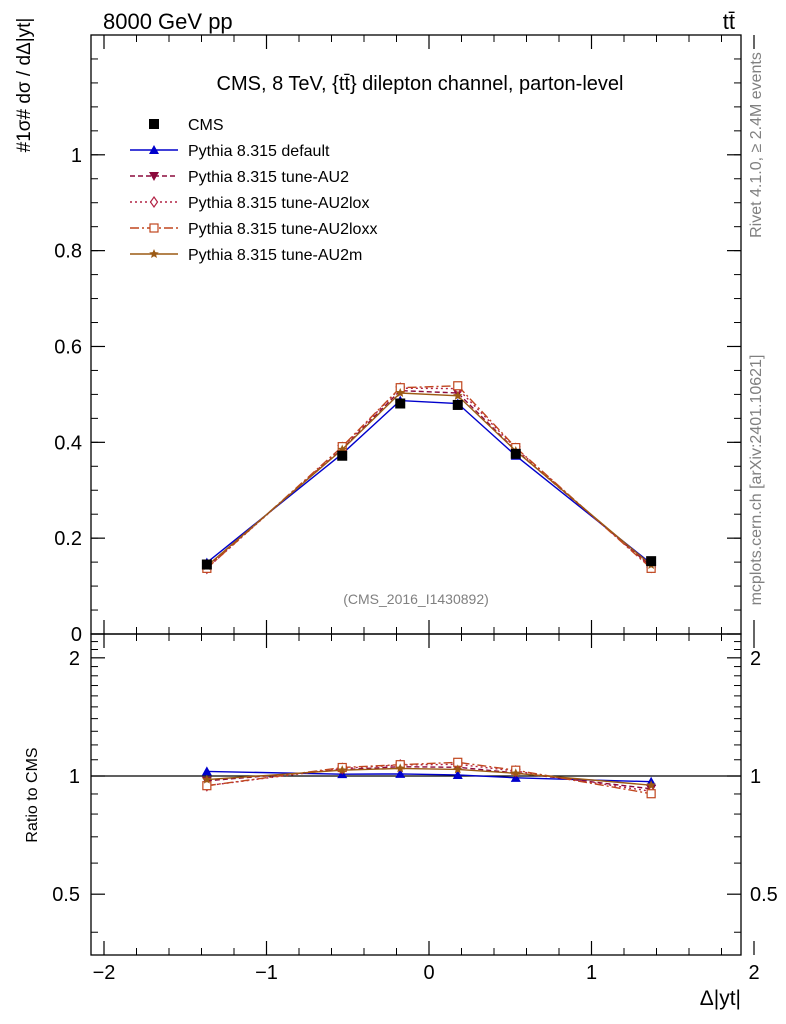 This screenshot has height=1024, width=786. Describe the element at coordinates (278, 203) in the screenshot. I see `legend-label-3: Pythia 8.315 tune-AU2lox` at that location.